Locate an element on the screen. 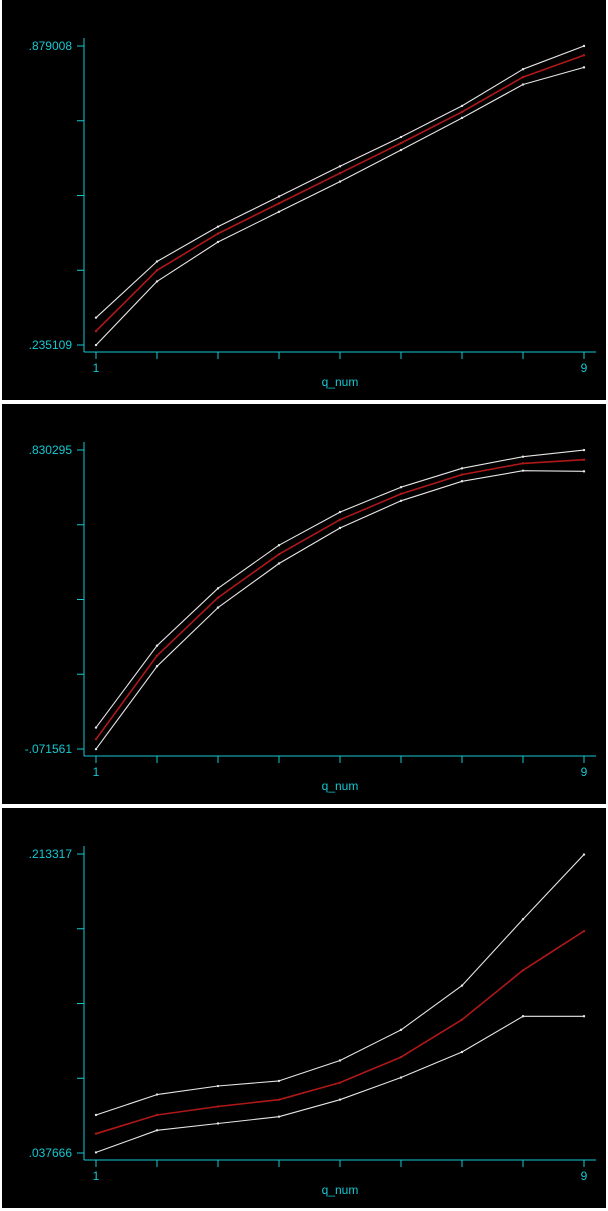 The height and width of the screenshot is (1211, 608). y-tick-label: .235109 is located at coordinates (51, 345).